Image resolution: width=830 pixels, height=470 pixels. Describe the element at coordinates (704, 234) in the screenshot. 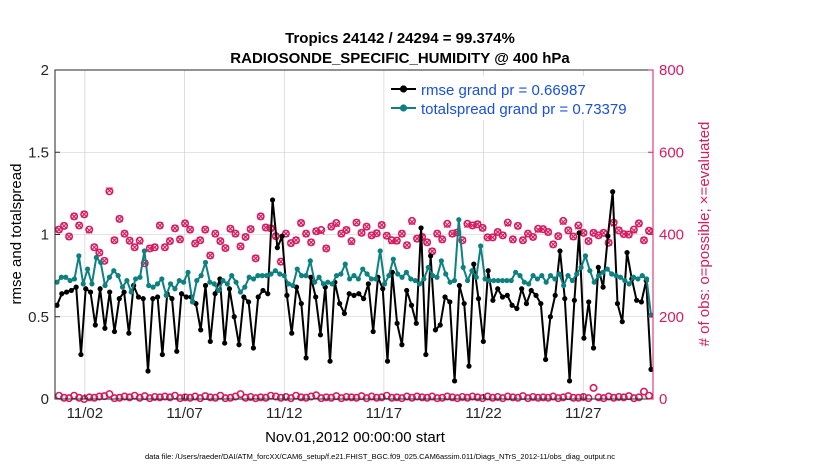

I see `y-axis-label-right: # of obs: o=possible; ×=evaluated` at that location.